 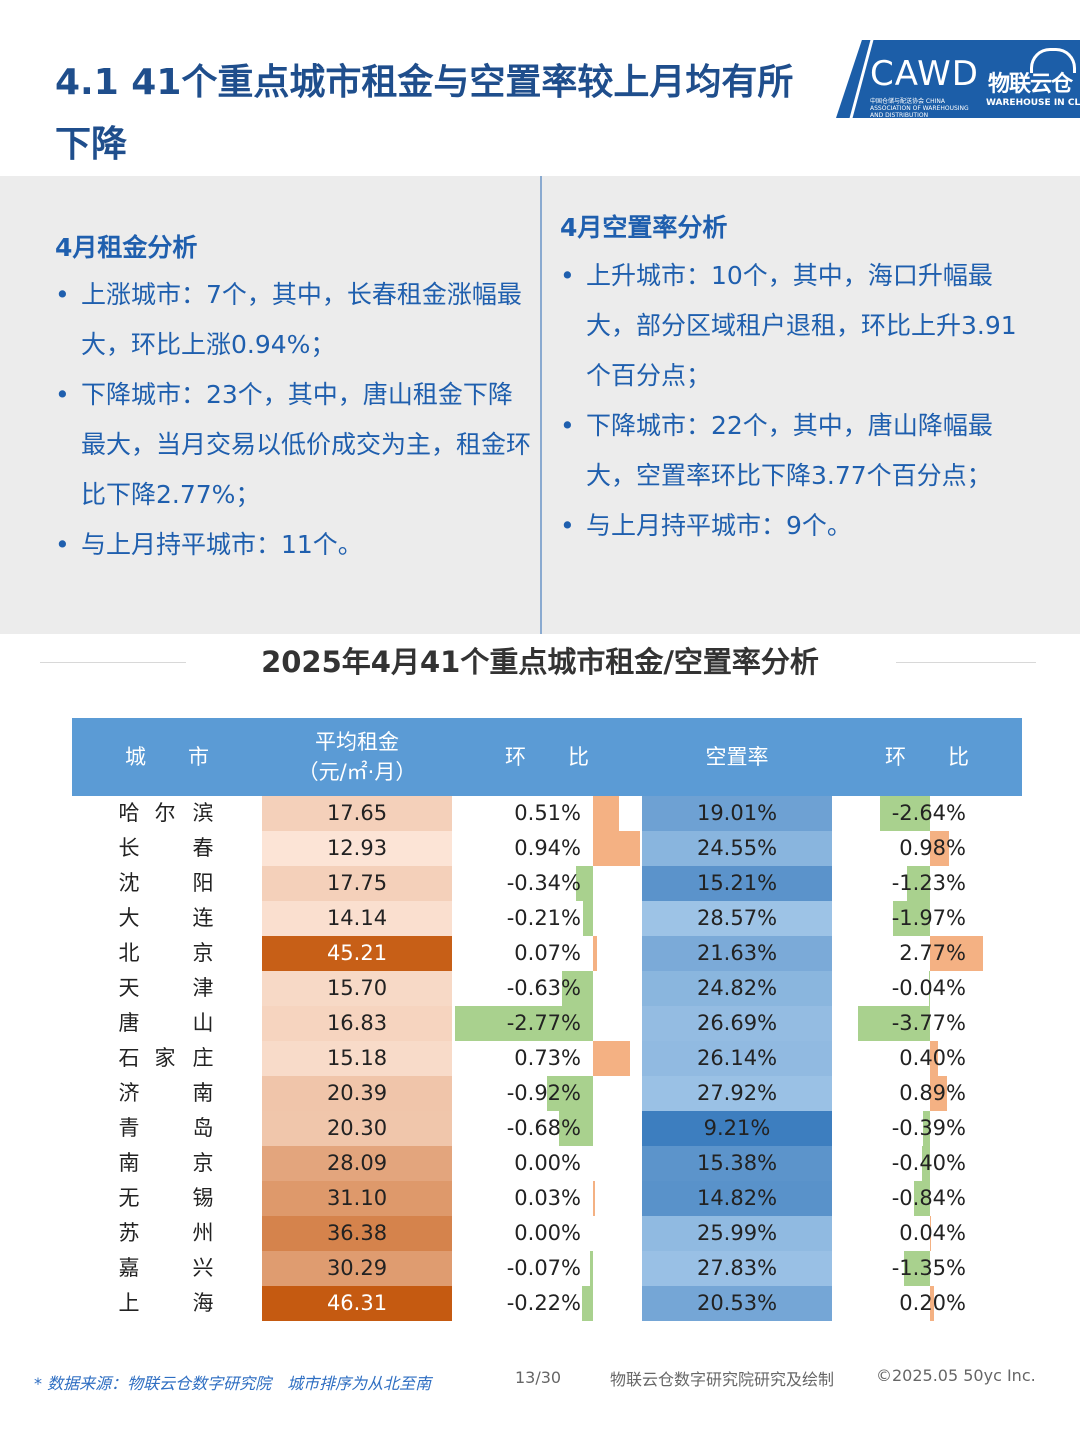 What do you see at coordinates (203, 953) in the screenshot?
I see `city-char: 京` at bounding box center [203, 953].